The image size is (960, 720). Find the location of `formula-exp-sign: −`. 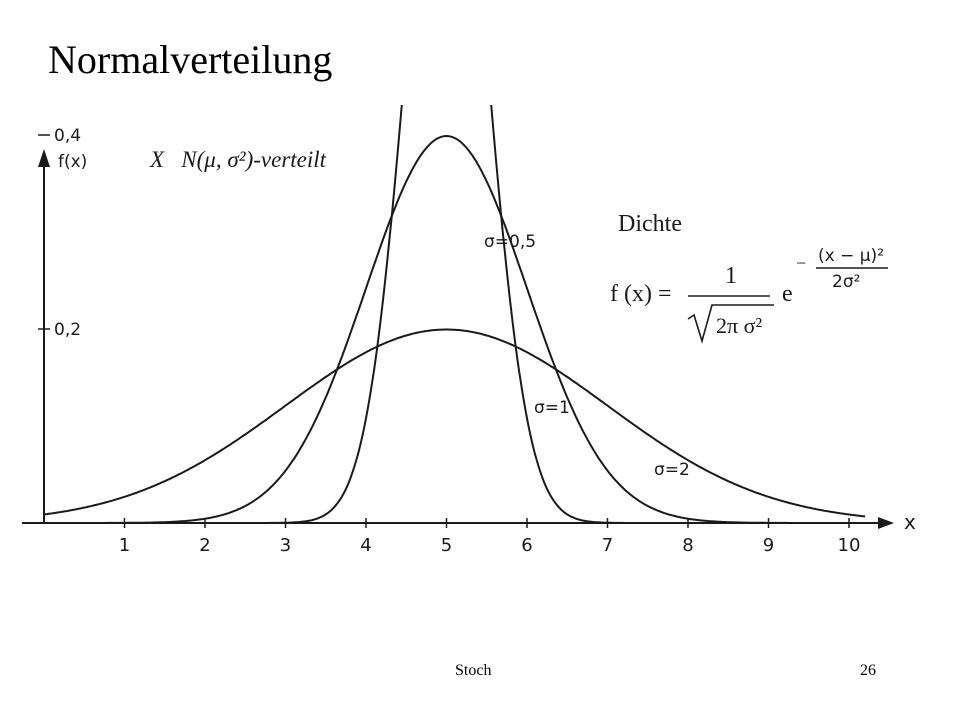

formula-exp-sign: − is located at coordinates (801, 263).